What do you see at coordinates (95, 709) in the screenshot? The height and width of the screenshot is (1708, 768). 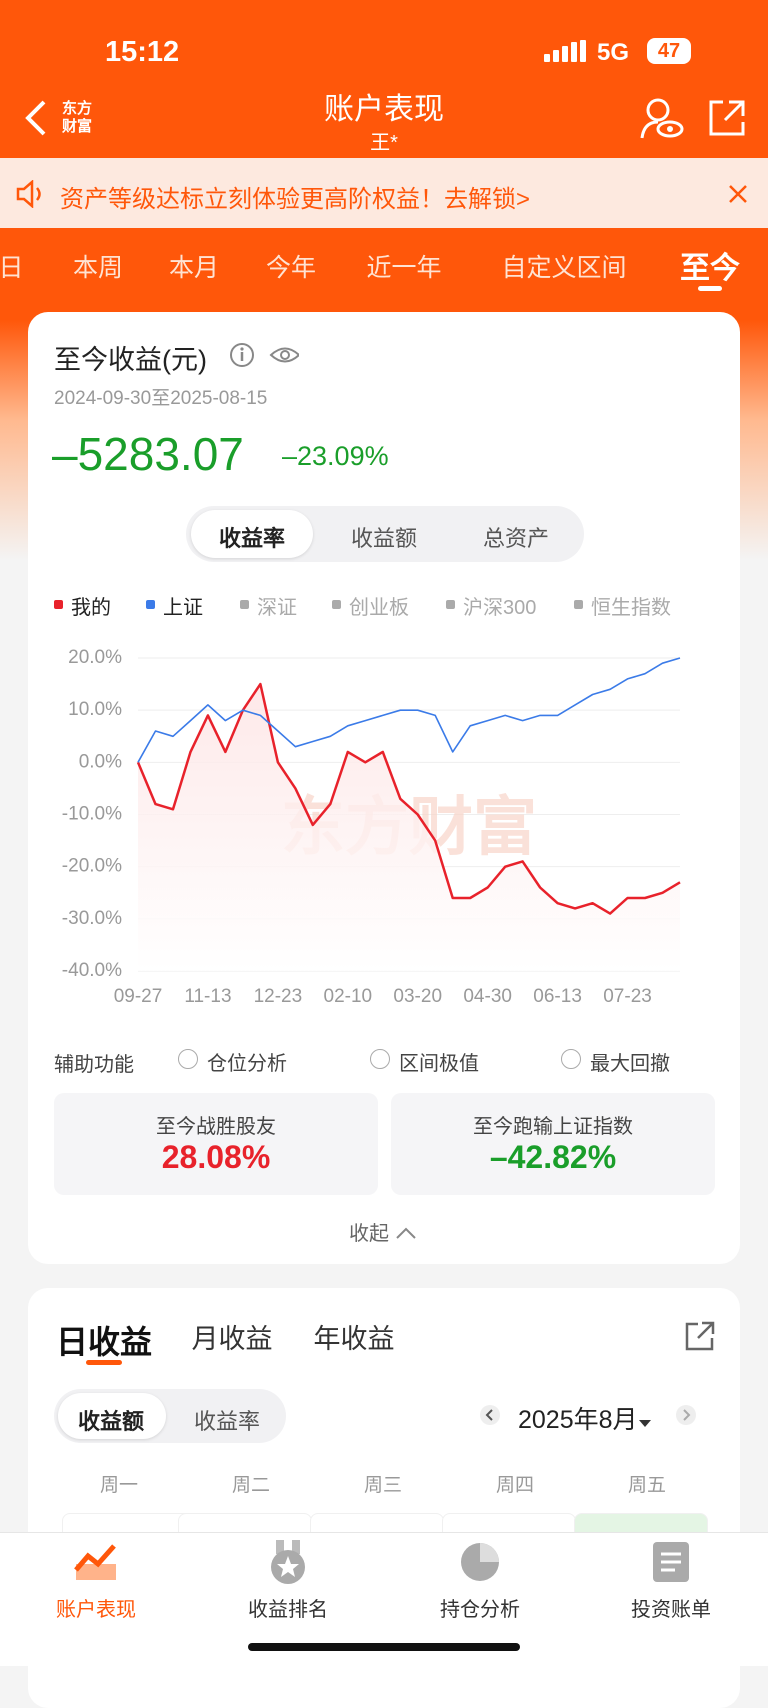 I see `y-tick-label: 10.0%` at bounding box center [95, 709].